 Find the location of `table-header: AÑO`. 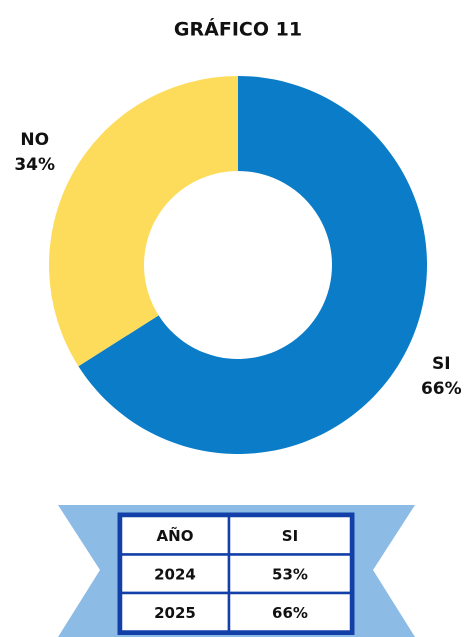

table-header: AÑO is located at coordinates (175, 535).